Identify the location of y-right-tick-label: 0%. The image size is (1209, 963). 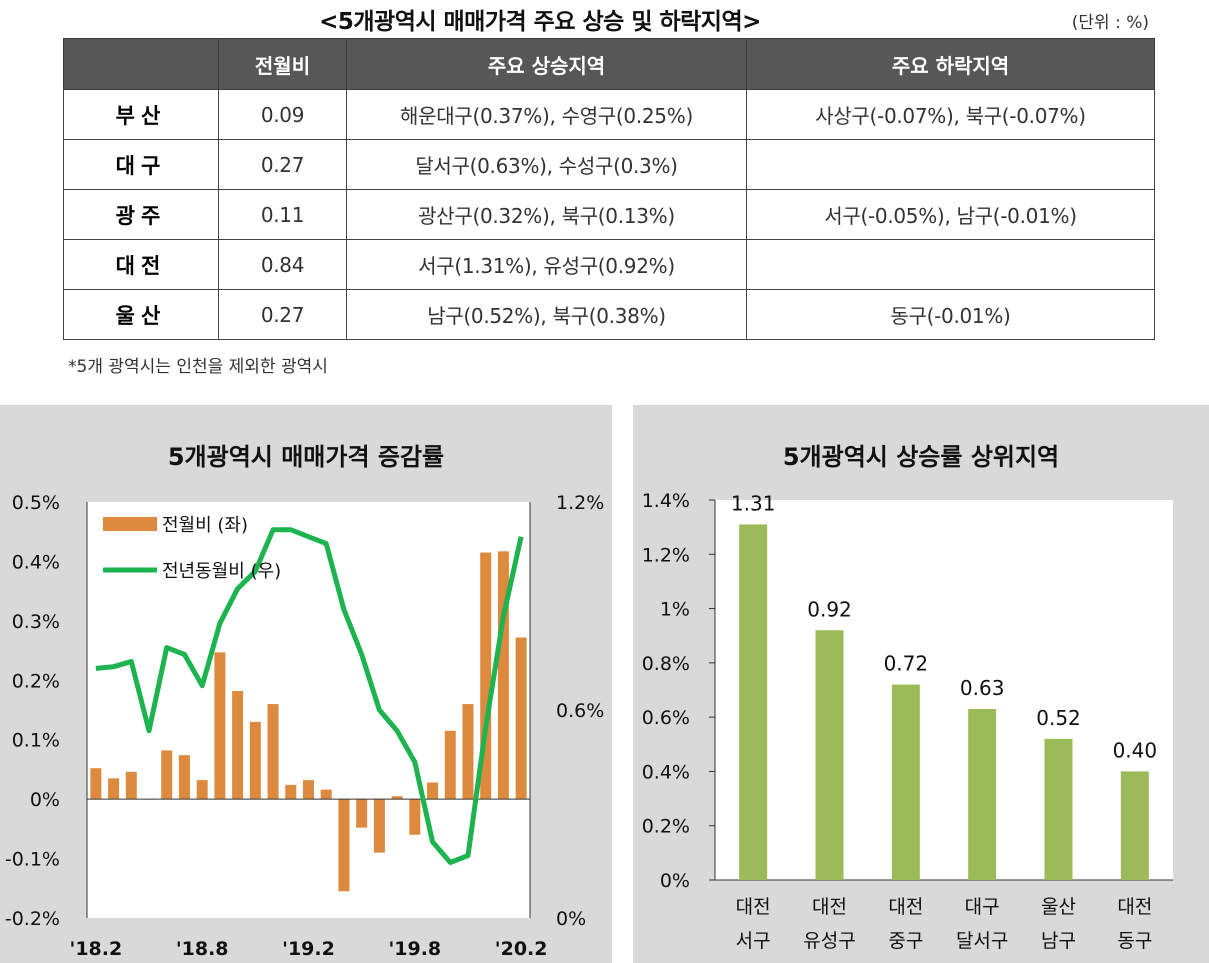
(571, 919).